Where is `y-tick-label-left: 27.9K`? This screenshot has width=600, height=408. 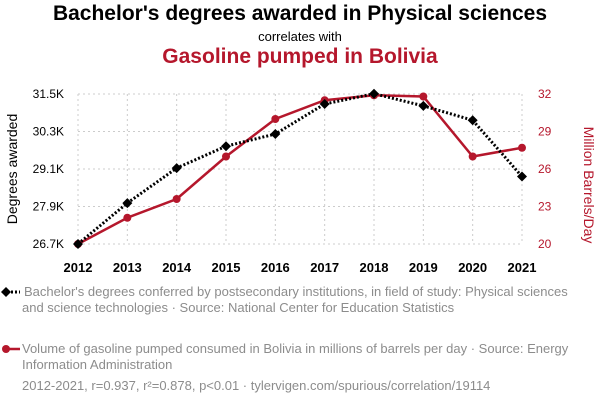 y-tick-label-left: 27.9K is located at coordinates (48, 207).